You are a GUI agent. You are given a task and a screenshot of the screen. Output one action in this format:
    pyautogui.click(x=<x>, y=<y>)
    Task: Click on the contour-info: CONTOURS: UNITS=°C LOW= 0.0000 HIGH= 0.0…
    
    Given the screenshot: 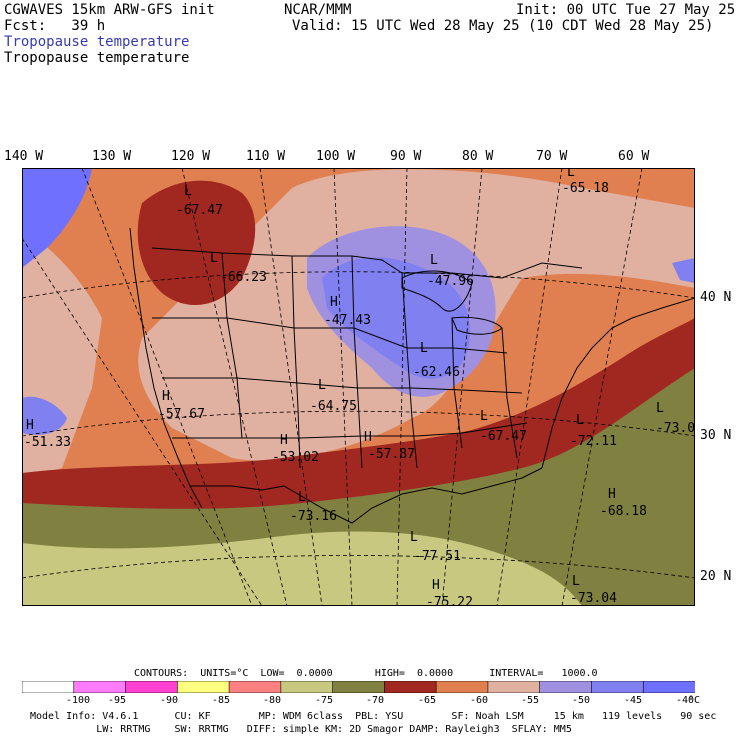 What is the action you would take?
    pyautogui.click(x=366, y=673)
    